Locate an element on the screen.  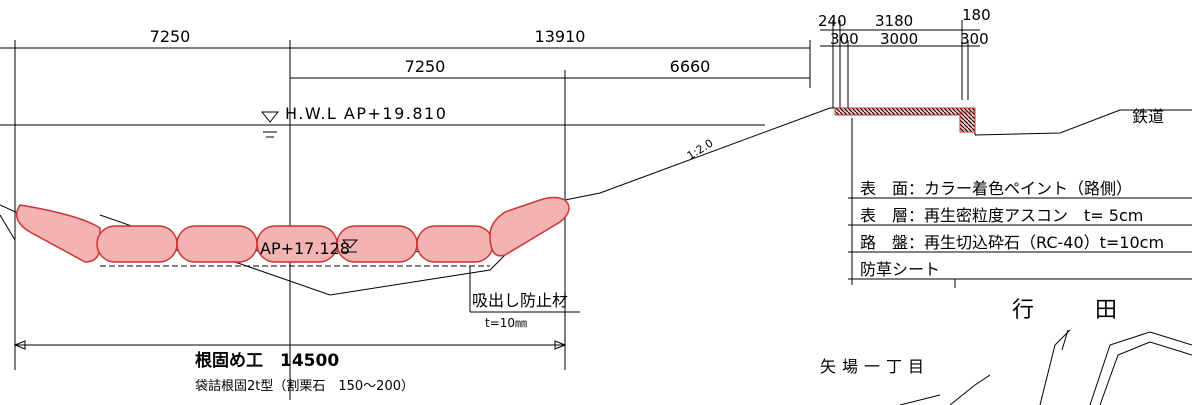
layer: 表 面：カラー着色ペイント（路側） is located at coordinates (996, 188).